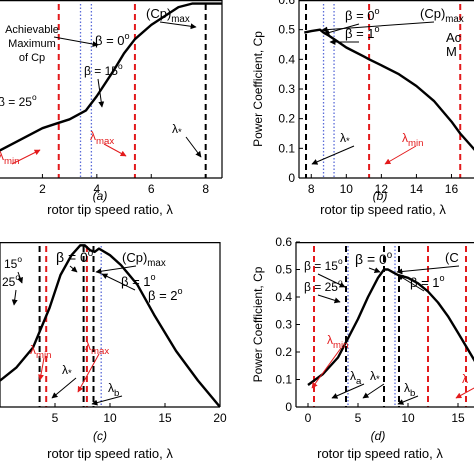 This screenshot has height=474, width=474. What do you see at coordinates (283, 352) in the screenshot?
I see `y-tick-label-d-2: 0.2` at bounding box center [283, 352].